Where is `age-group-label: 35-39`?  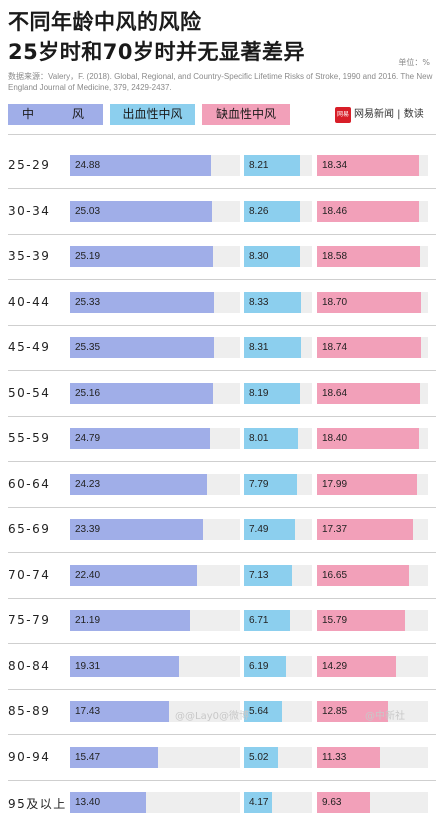 age-group-label: 35-39 is located at coordinates (29, 256).